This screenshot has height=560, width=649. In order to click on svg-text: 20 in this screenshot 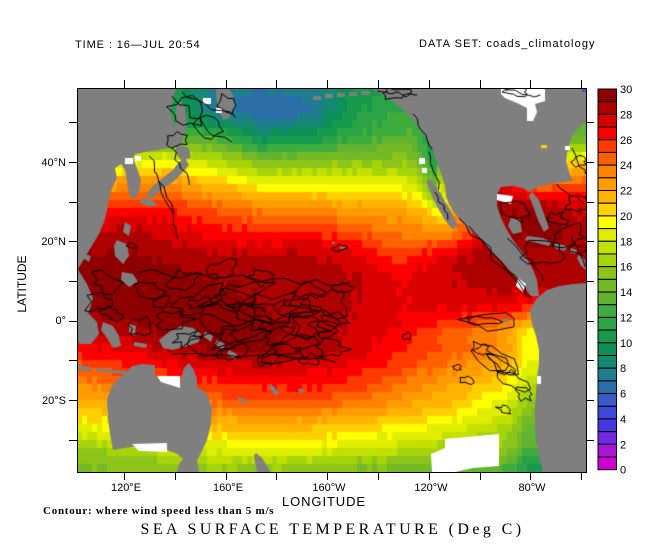, I will do `click(626, 217)`.